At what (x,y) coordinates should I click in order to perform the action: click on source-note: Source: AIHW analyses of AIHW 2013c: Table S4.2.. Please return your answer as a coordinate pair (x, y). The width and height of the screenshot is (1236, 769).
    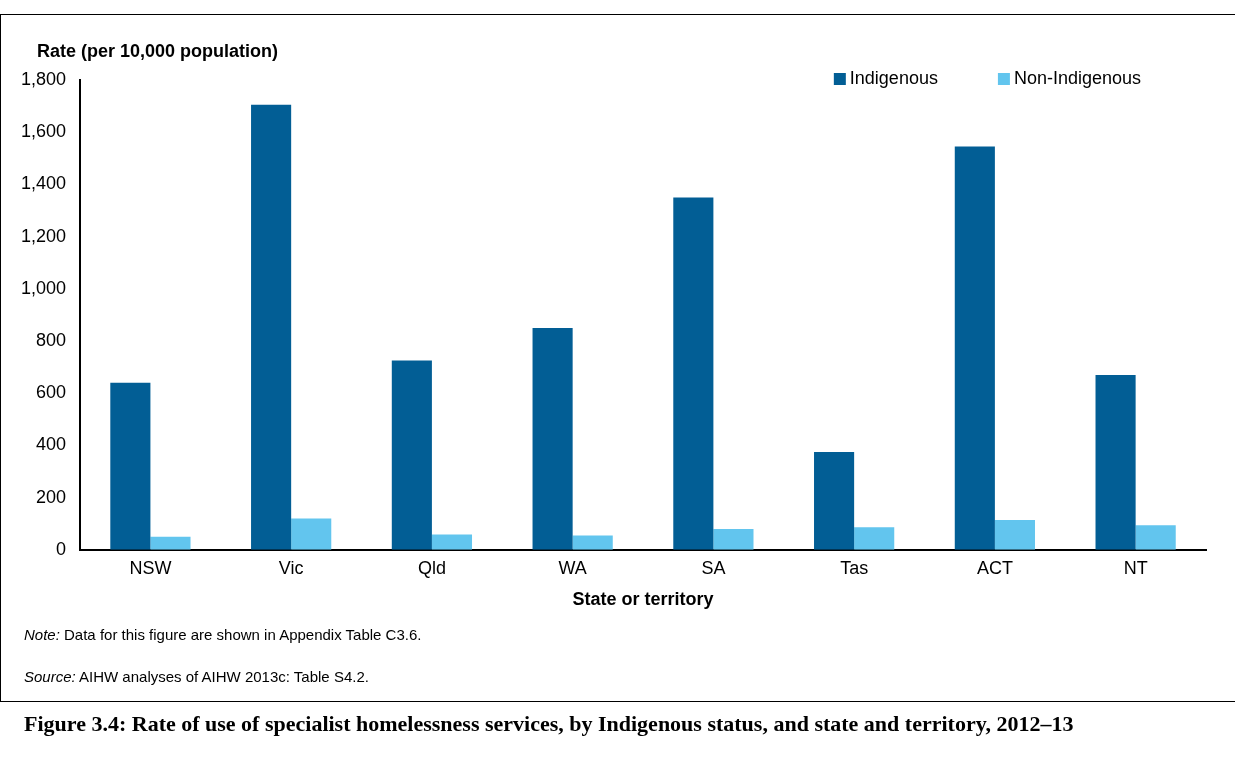
    Looking at the image, I should click on (196, 676).